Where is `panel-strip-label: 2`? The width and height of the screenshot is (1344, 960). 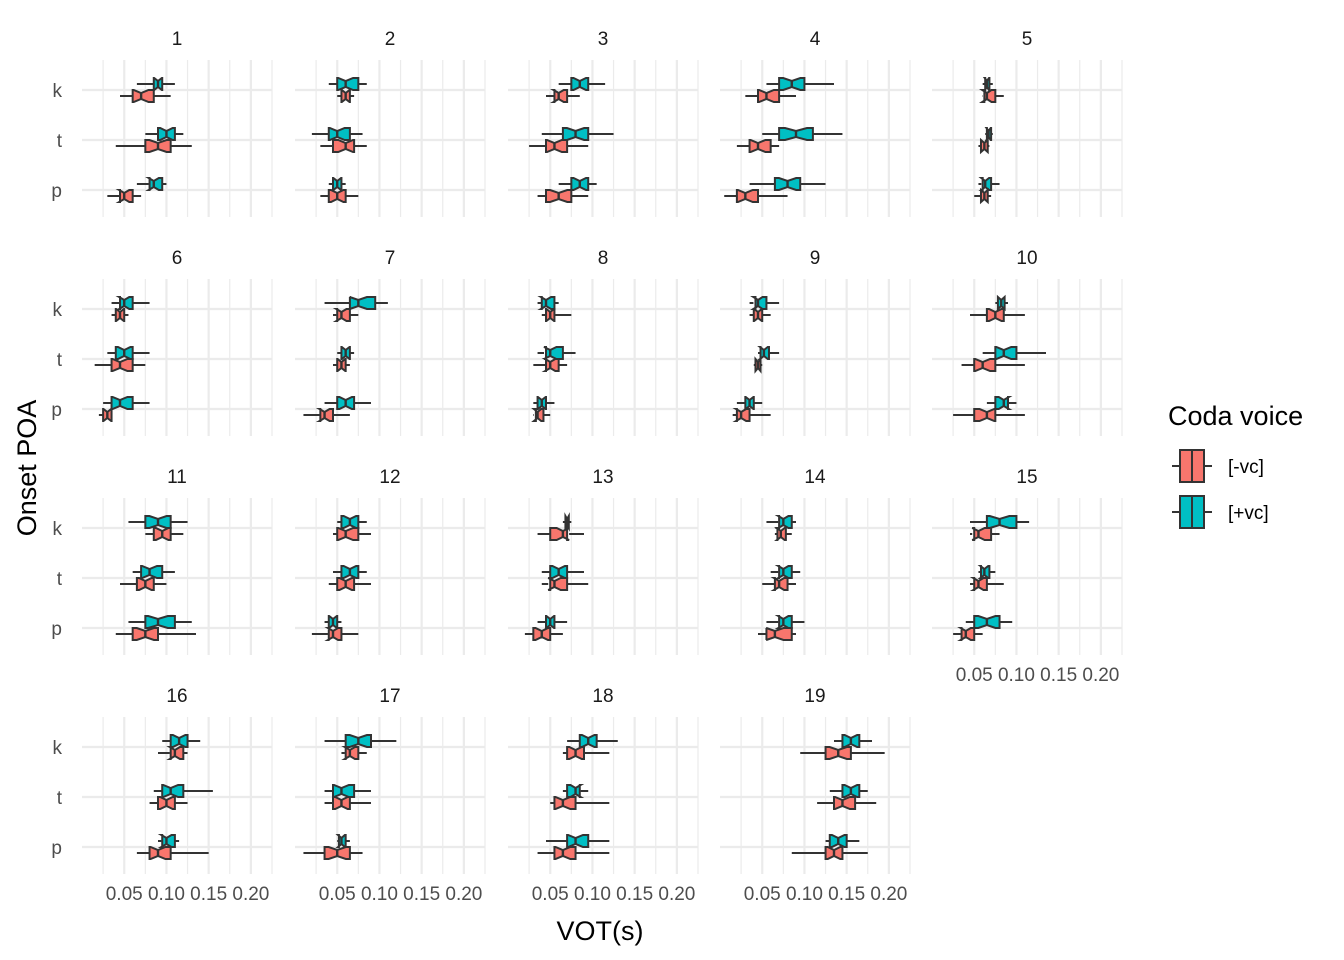
panel-strip-label: 2 is located at coordinates (390, 39).